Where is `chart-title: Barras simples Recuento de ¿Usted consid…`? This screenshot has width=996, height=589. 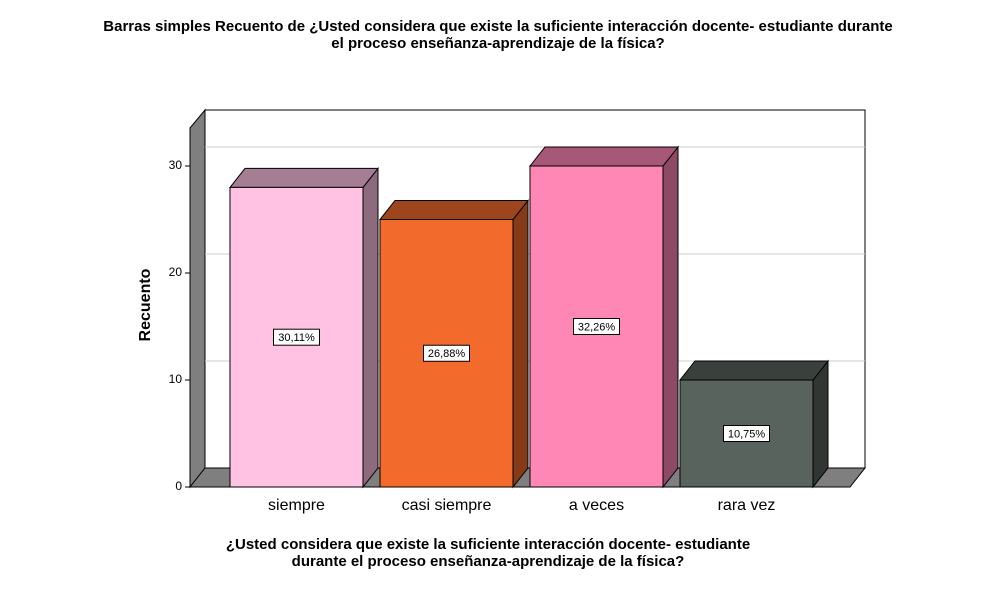
chart-title: Barras simples Recuento de ¿Usted consid… is located at coordinates (497, 26).